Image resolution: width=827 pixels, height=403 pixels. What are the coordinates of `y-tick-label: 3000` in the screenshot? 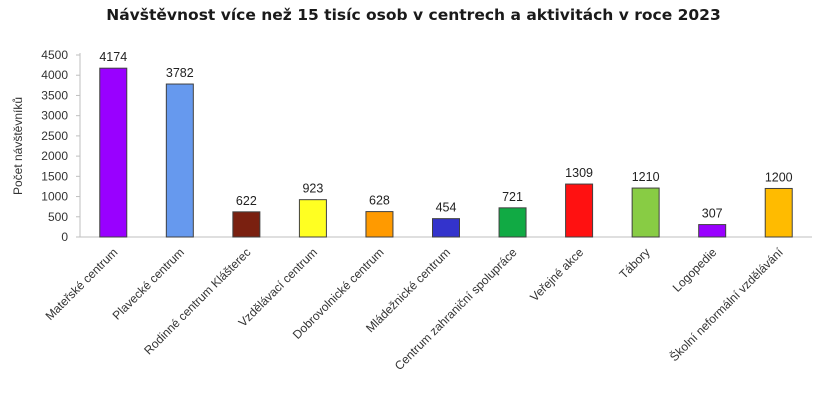 It's located at (54, 116).